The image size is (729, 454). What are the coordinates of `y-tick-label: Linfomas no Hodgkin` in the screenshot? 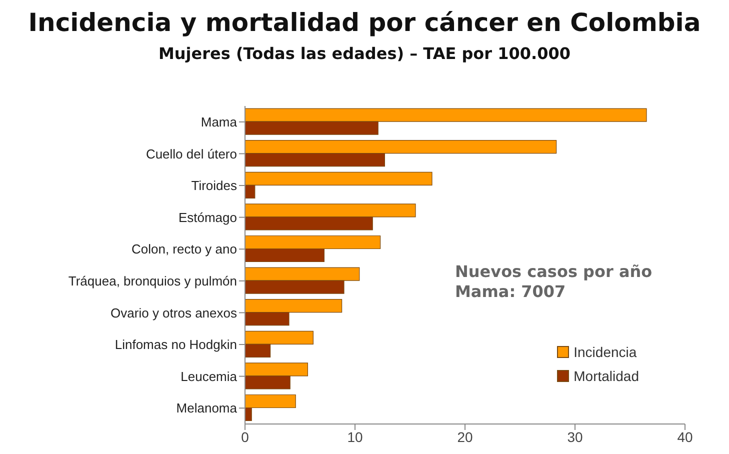 It's located at (175, 344).